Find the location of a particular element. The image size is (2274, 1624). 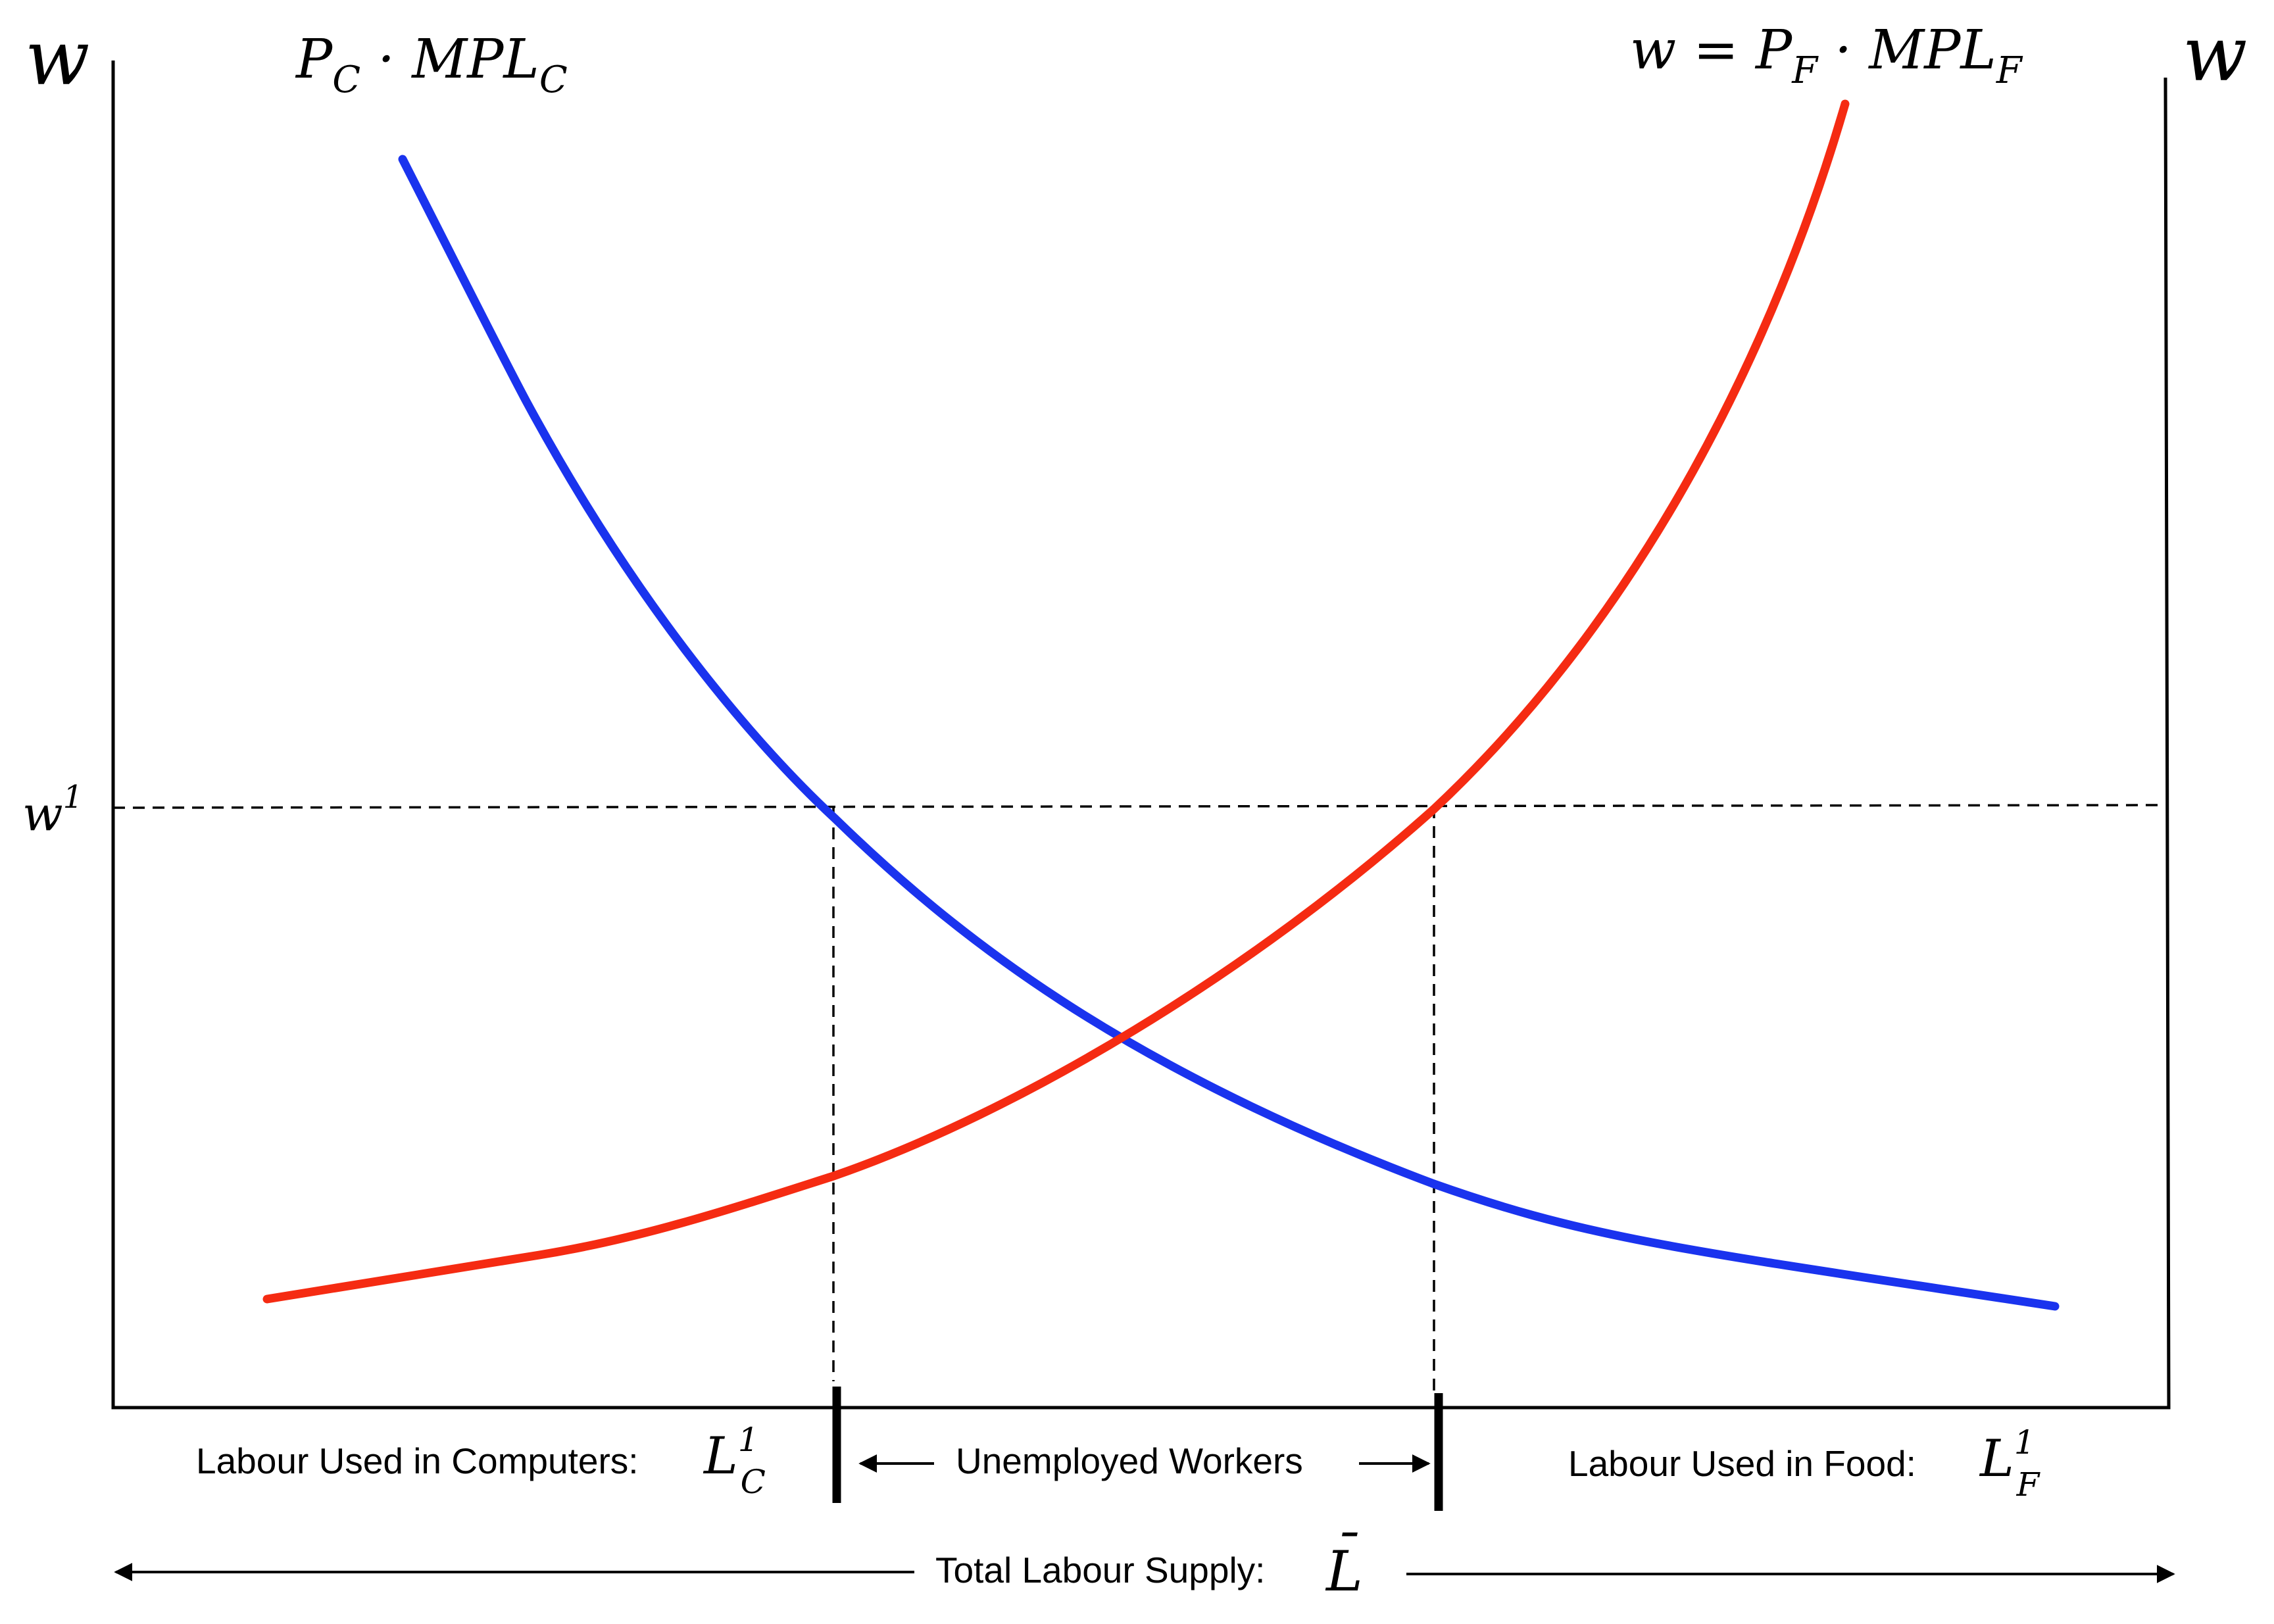

food-curve-label: w = PF · MPLF is located at coordinates (1826, 55).